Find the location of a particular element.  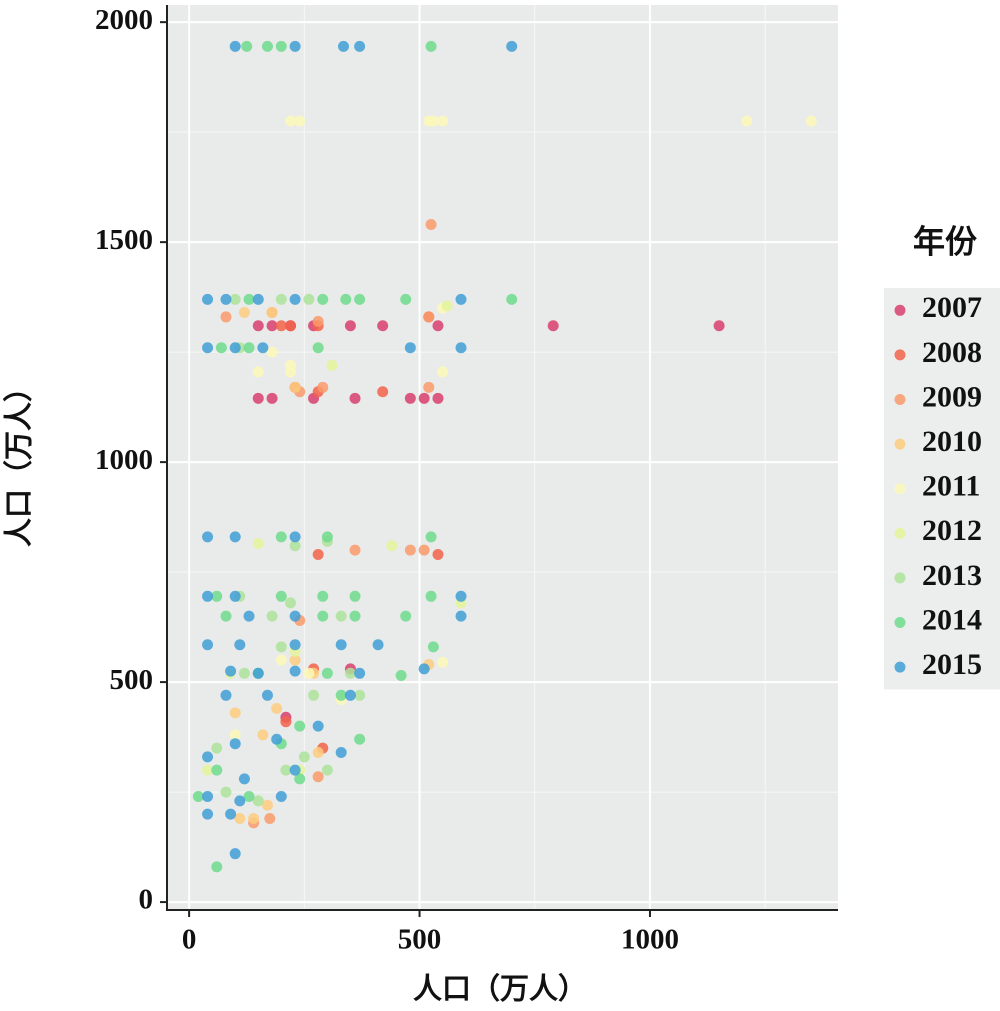

legend-label: 2013 is located at coordinates (952, 575).